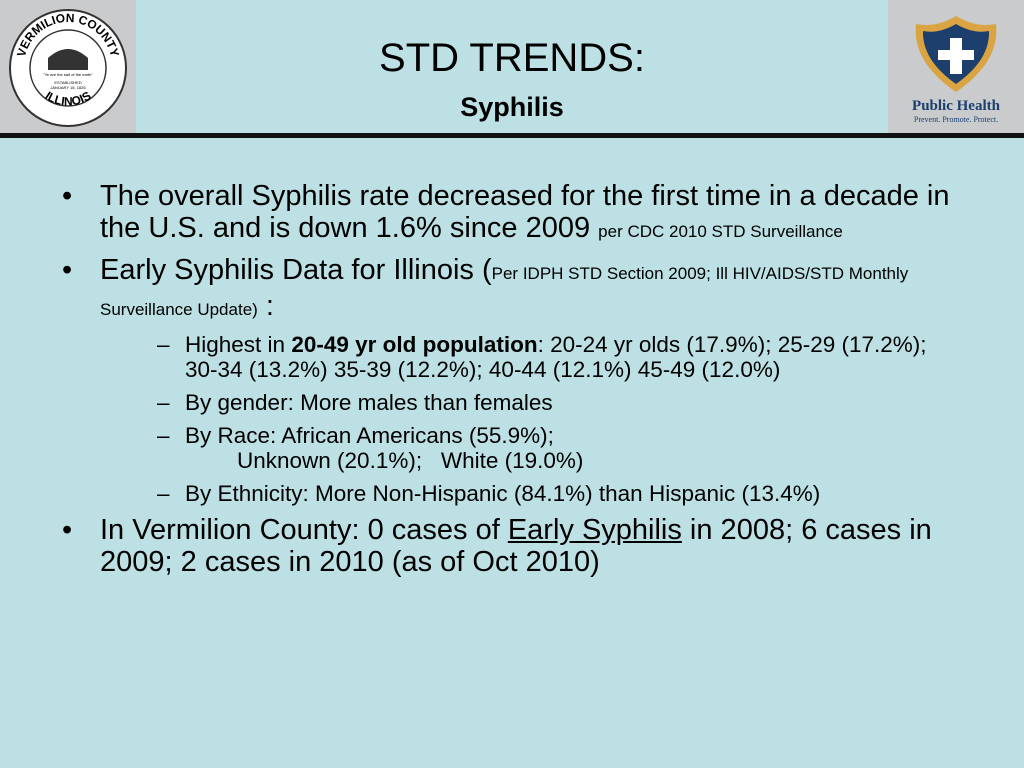 This screenshot has width=1024, height=768. I want to click on seal-motto: "Ye are the salt of the earth", so click(68, 74).